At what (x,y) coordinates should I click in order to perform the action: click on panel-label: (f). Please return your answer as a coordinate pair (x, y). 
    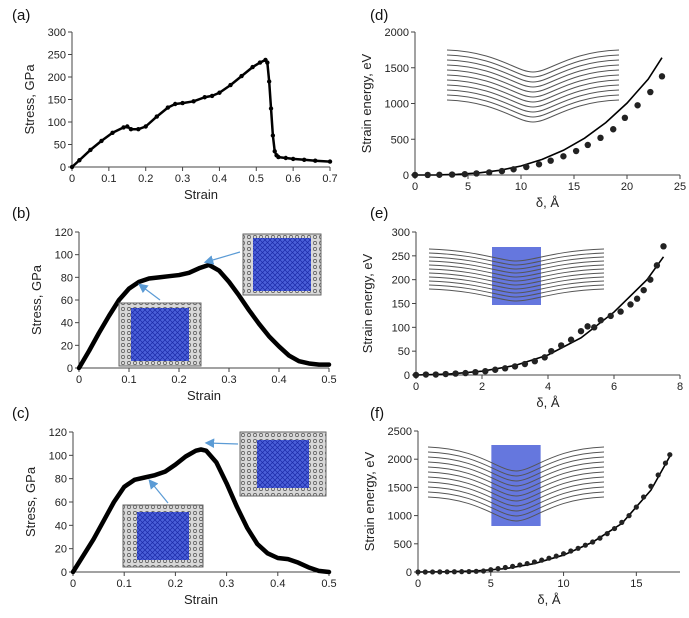
    Looking at the image, I should click on (377, 413).